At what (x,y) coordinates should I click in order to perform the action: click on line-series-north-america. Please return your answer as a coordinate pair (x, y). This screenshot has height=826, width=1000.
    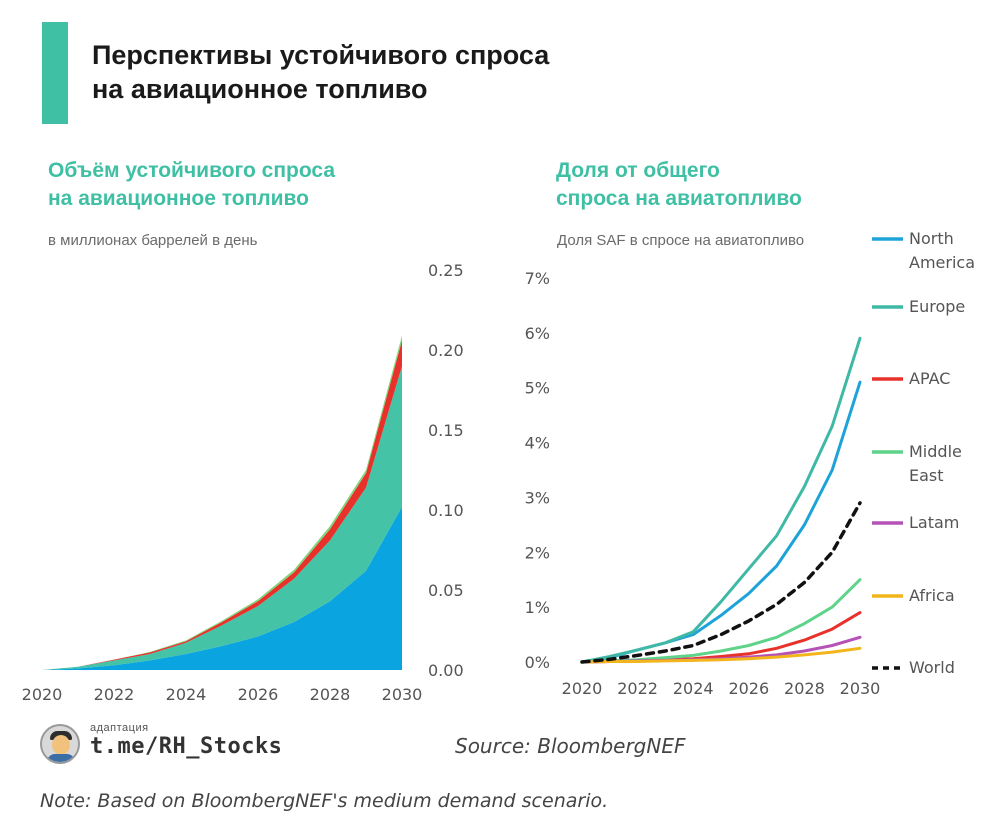
    Looking at the image, I should click on (721, 522).